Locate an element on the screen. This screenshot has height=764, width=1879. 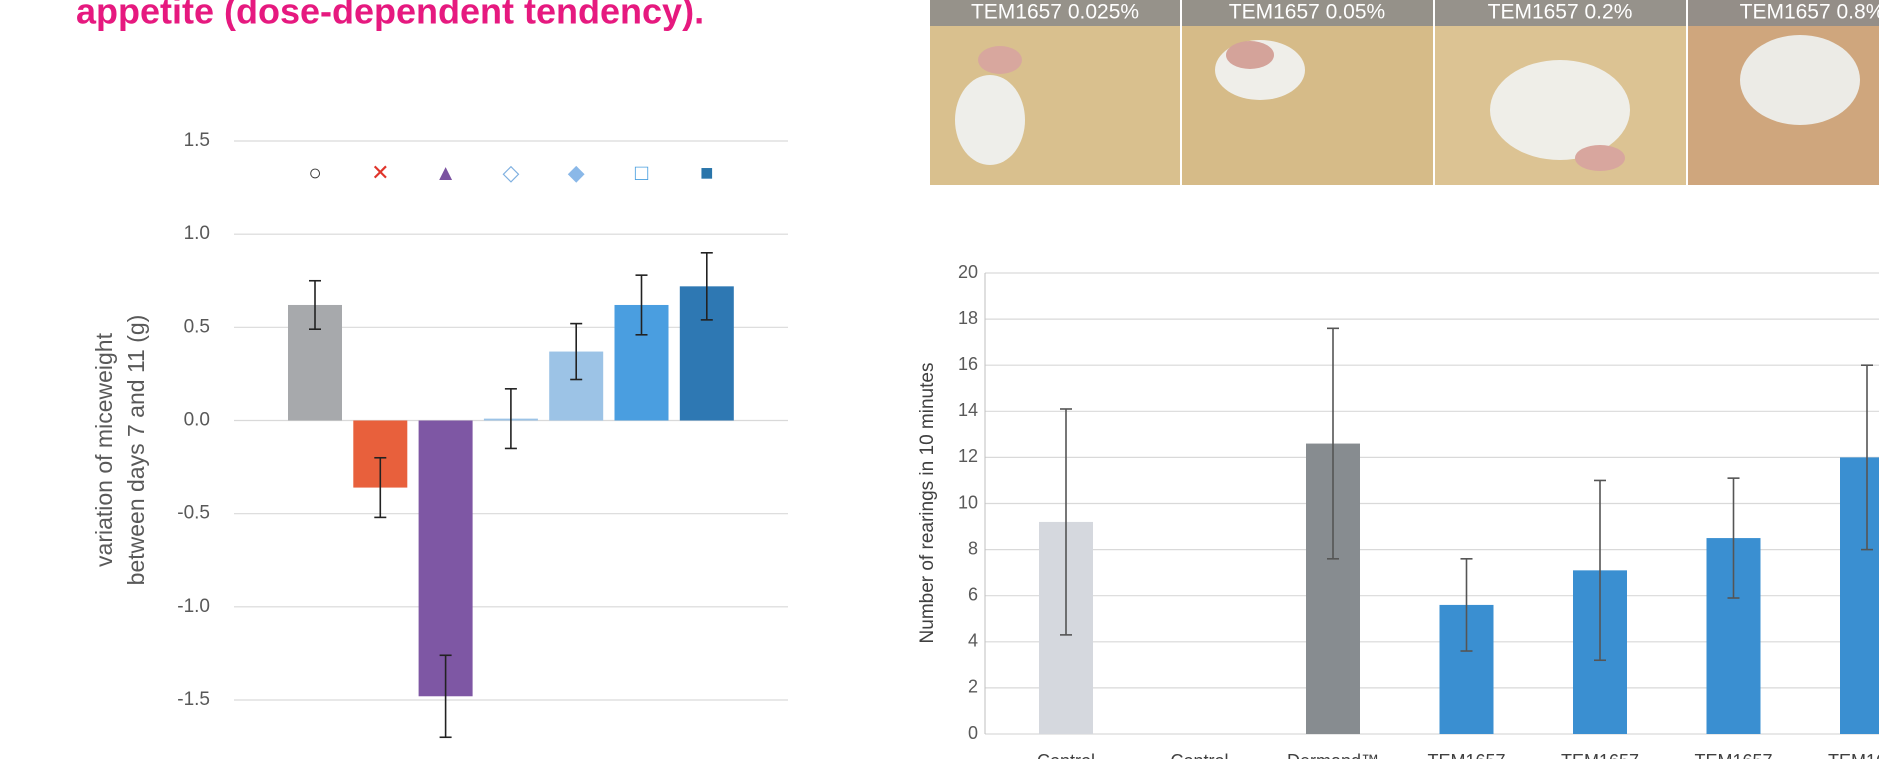
y-tick-label: -1.5 is located at coordinates (193, 699).